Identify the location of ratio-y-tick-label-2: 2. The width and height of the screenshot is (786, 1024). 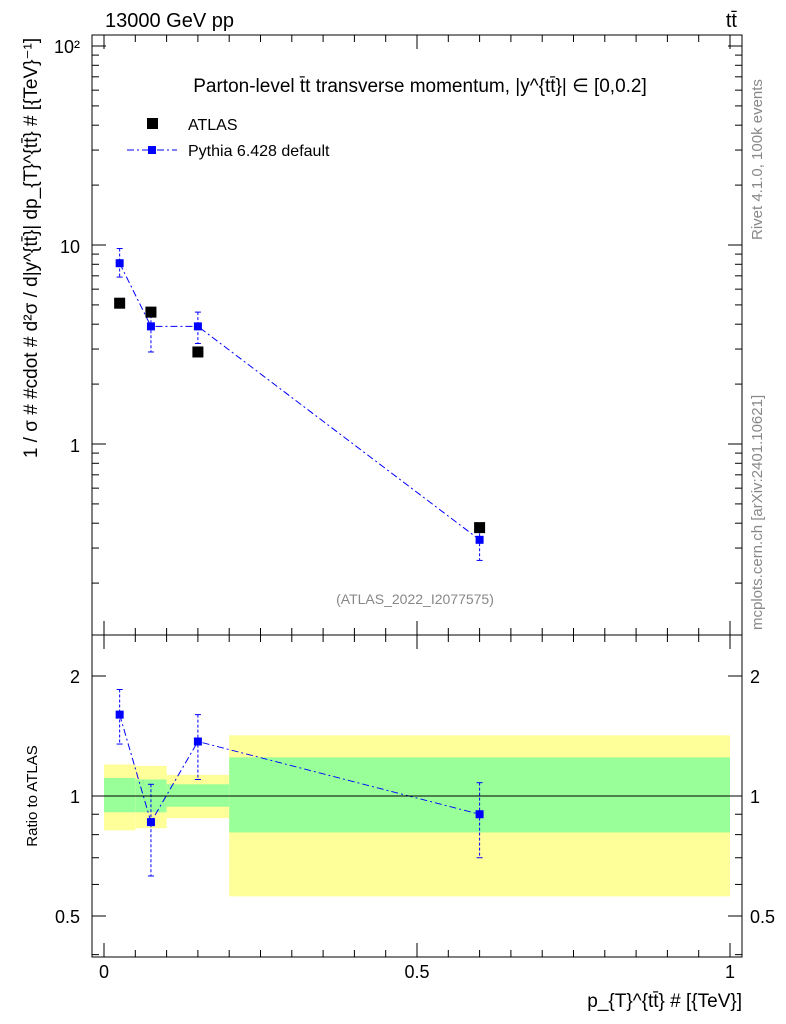
(75, 677).